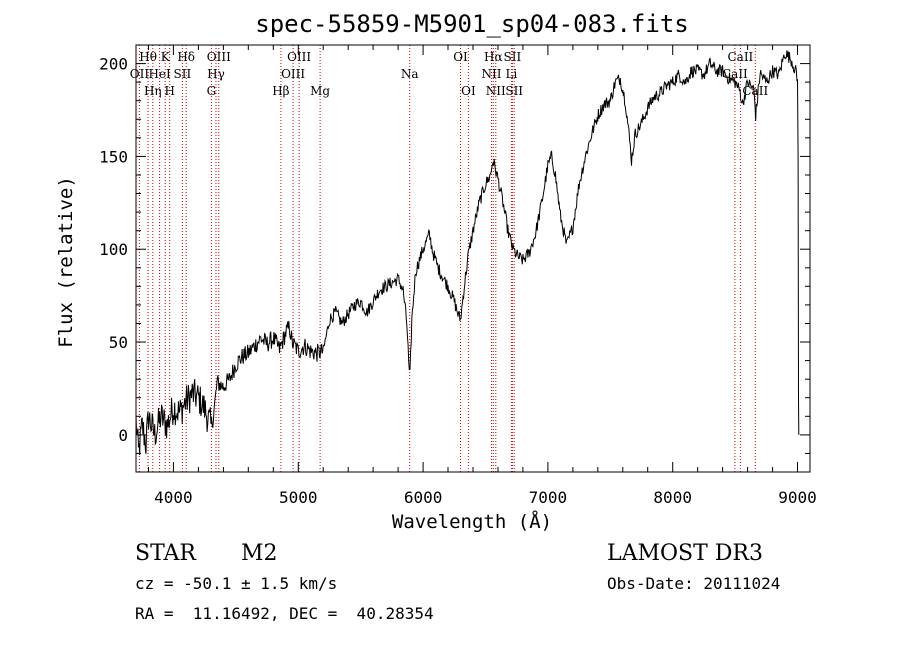 This screenshot has width=900, height=649. I want to click on object-class: STAR, so click(166, 553).